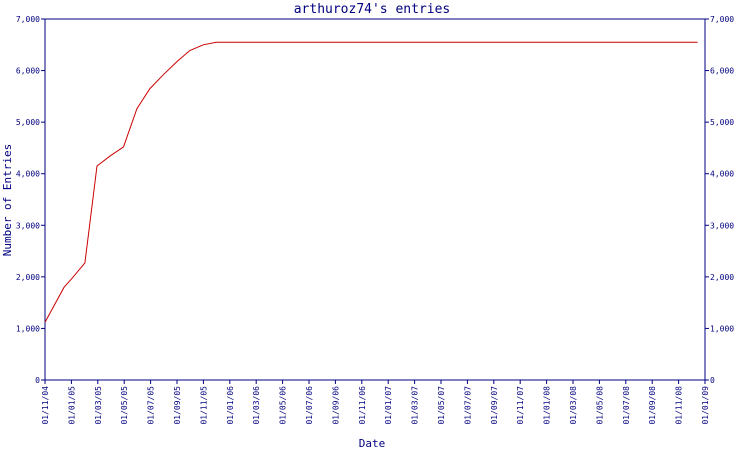 The image size is (750, 450). What do you see at coordinates (28, 122) in the screenshot?
I see `y-tick-label: 5,000` at bounding box center [28, 122].